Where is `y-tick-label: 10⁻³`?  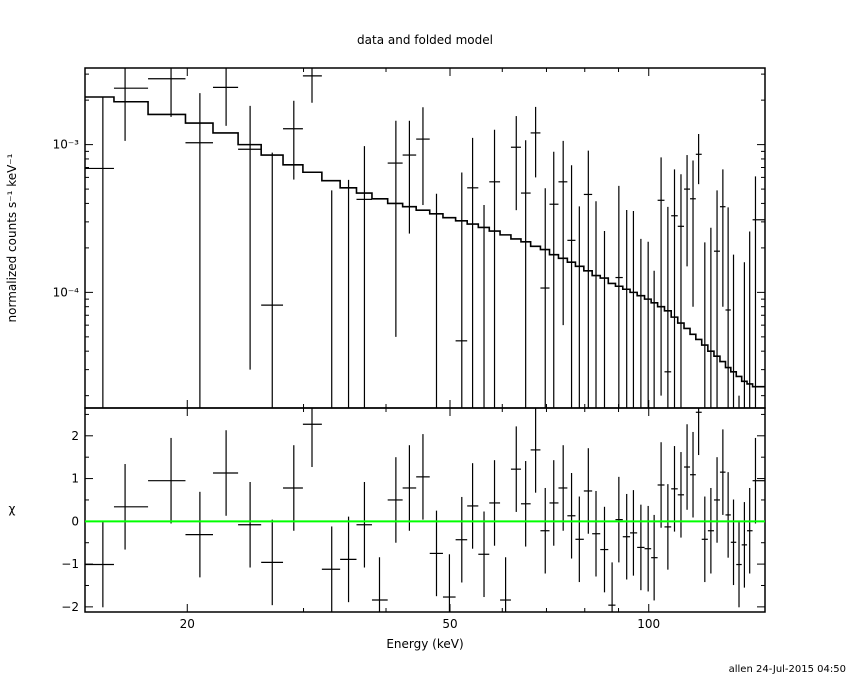
y-tick-label: 10⁻³ is located at coordinates (66, 145).